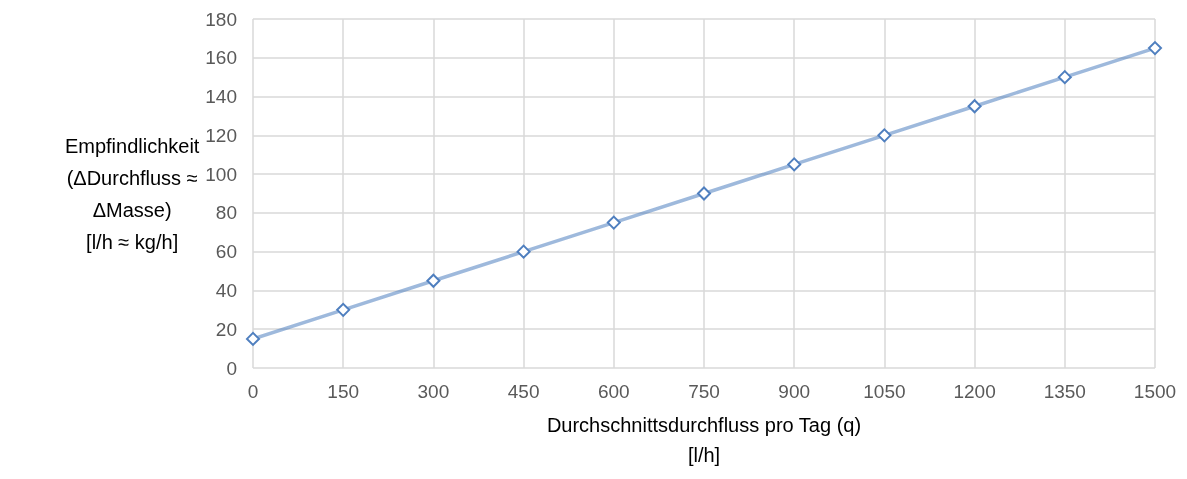  Describe the element at coordinates (704, 440) in the screenshot. I see `x-axis-title: Durchschnittsdurchfluss pro Tag (q) [l/h]` at that location.